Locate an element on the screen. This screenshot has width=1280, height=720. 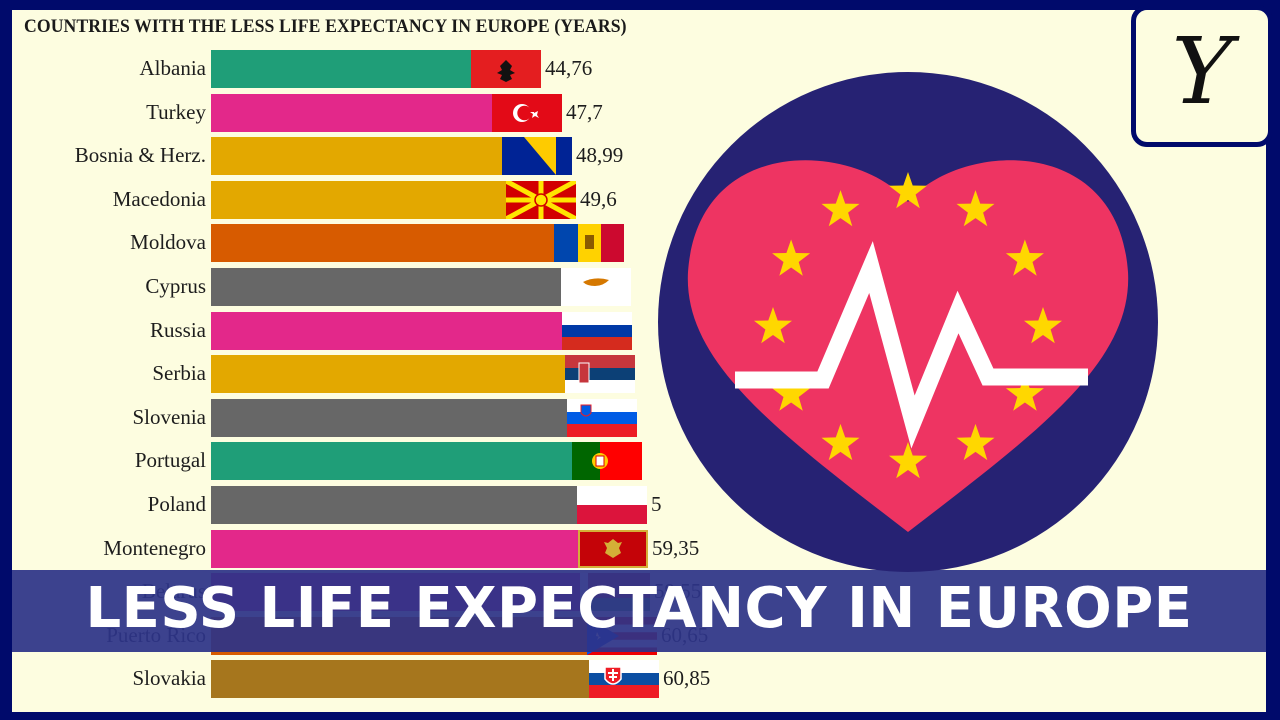
value-label: 48,99 is located at coordinates (600, 155).